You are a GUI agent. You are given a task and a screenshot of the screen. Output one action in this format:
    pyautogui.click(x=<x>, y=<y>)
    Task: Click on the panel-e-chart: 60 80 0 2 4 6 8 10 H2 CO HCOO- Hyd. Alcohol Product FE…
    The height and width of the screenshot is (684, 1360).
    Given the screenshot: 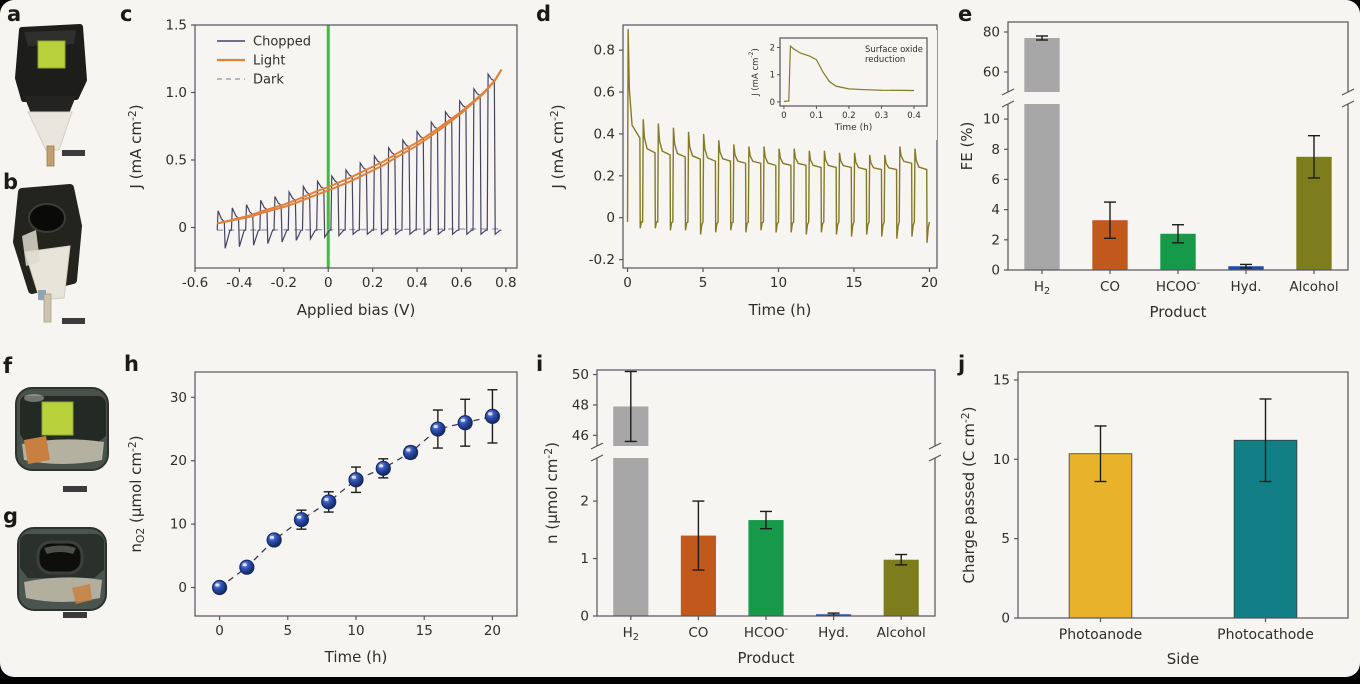 What is the action you would take?
    pyautogui.click(x=1155, y=167)
    